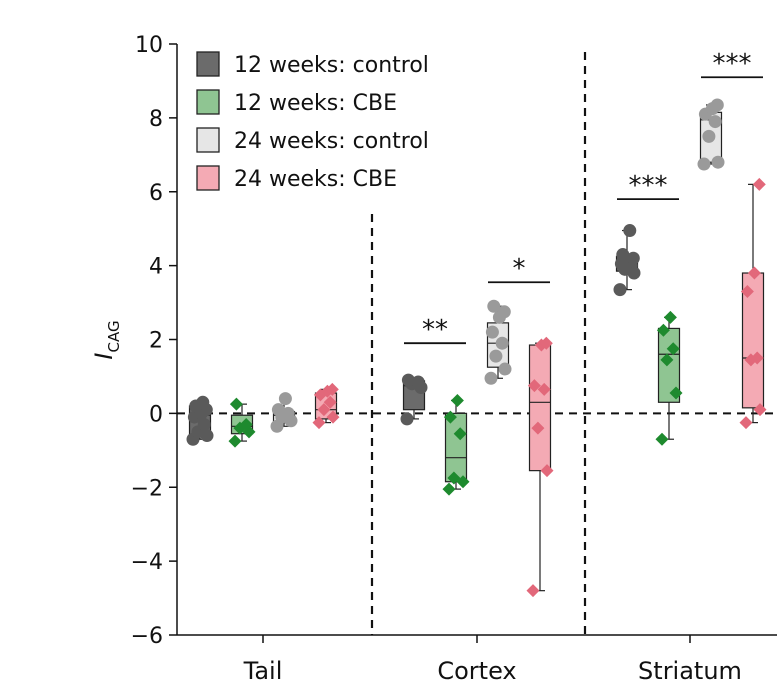  I want to click on legend-swatch-12-weeks-control, so click(208, 64).